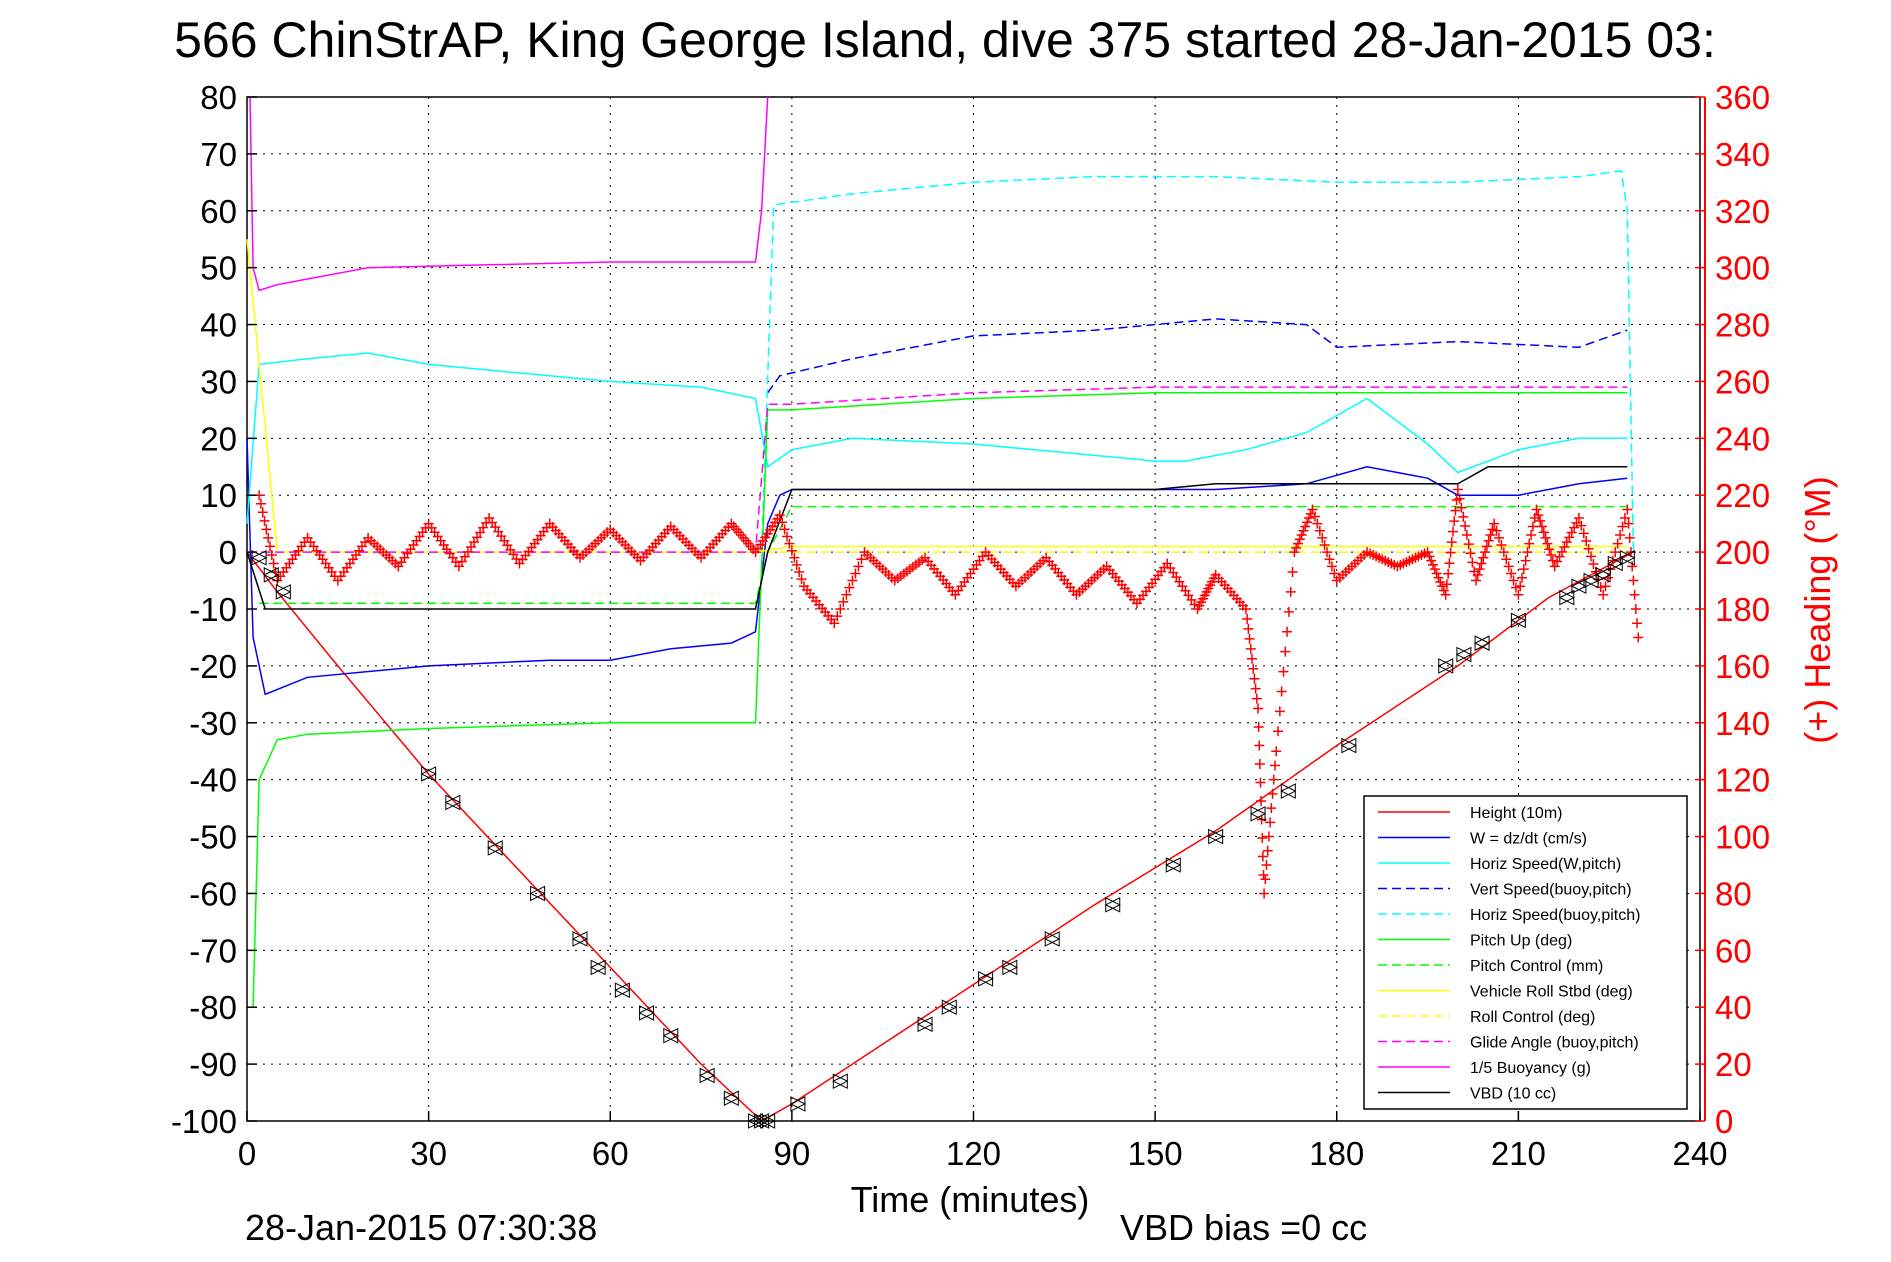 Image resolution: width=1891 pixels, height=1262 pixels. I want to click on y-right-tick-label: 140, so click(1742, 723).